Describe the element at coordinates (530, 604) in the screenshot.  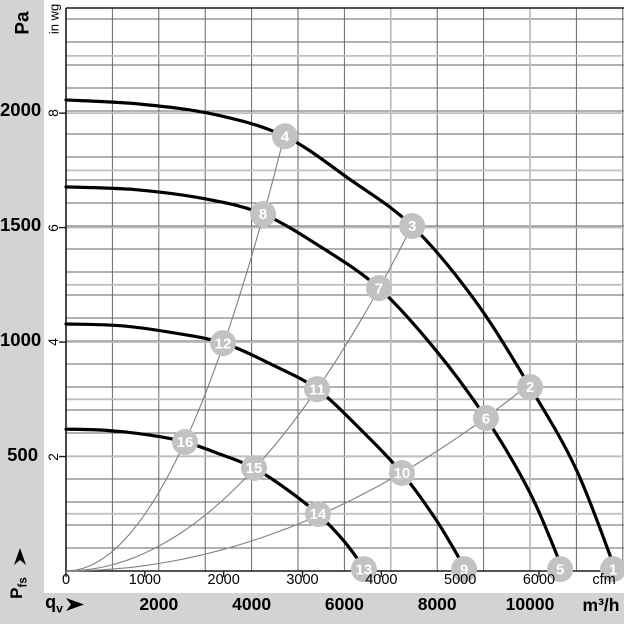
I see `m3h-tick-label: 10000` at that location.